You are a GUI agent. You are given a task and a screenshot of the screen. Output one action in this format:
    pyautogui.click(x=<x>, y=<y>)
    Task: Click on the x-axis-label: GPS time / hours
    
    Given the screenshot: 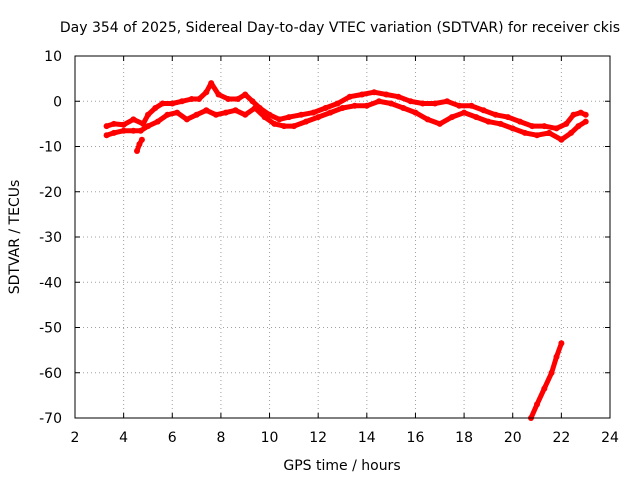 What is the action you would take?
    pyautogui.click(x=341, y=466)
    